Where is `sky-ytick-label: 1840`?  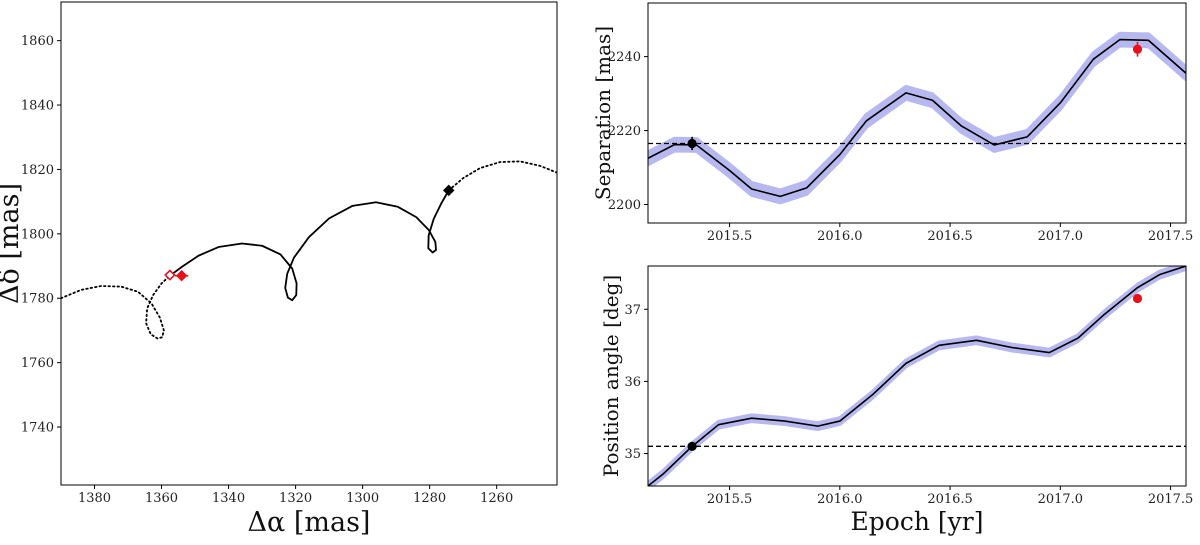
sky-ytick-label: 1840 is located at coordinates (37, 106).